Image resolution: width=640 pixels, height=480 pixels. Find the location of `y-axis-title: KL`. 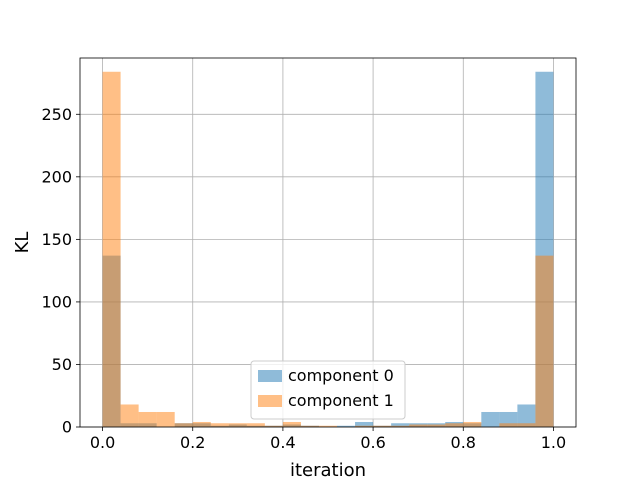

y-axis-title: KL is located at coordinates (22, 243).